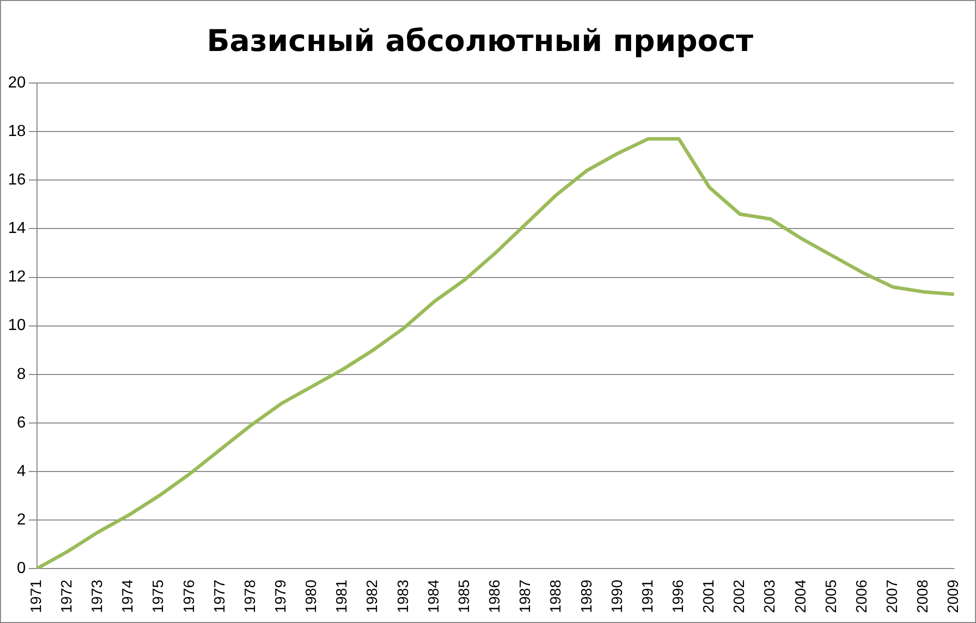  What do you see at coordinates (403, 597) in the screenshot?
I see `x-tick-label: 1983` at bounding box center [403, 597].